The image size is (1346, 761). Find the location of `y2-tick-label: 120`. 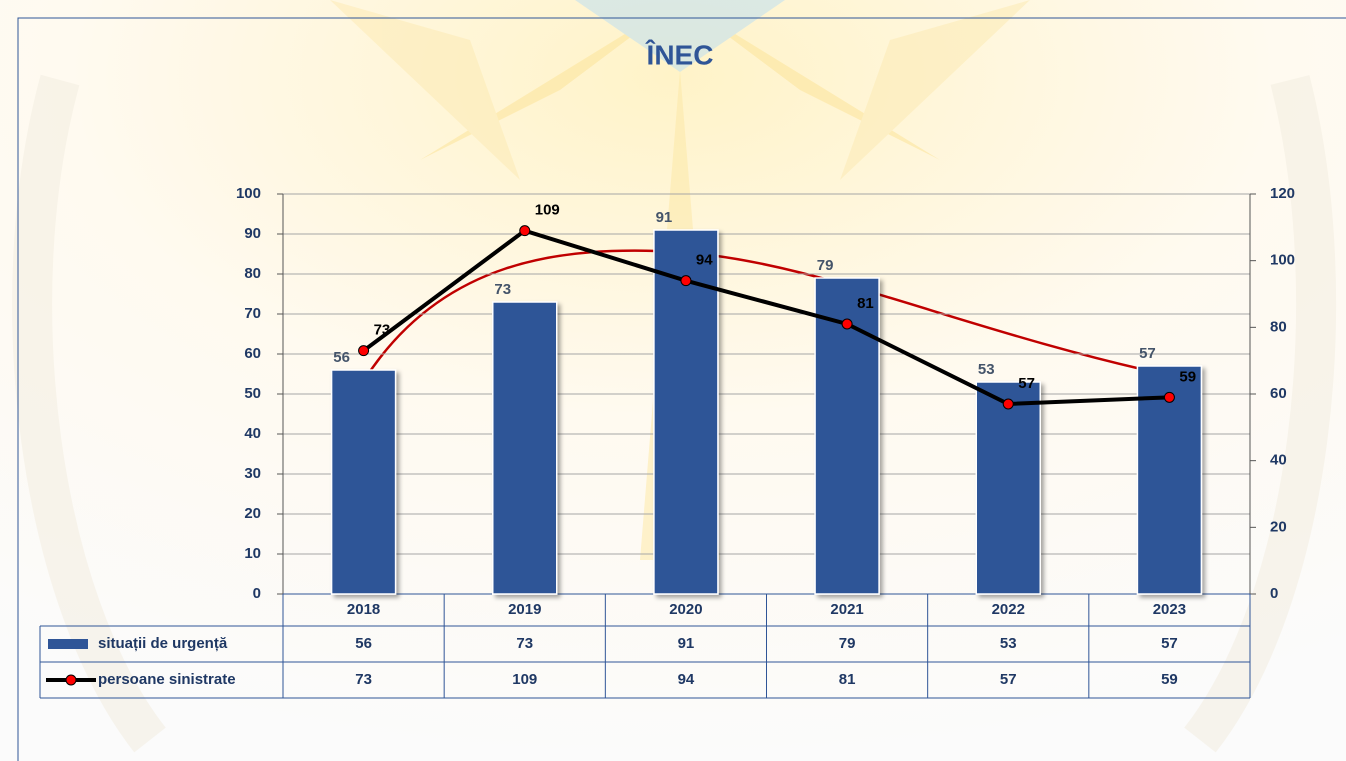

y2-tick-label: 120 is located at coordinates (1282, 193).